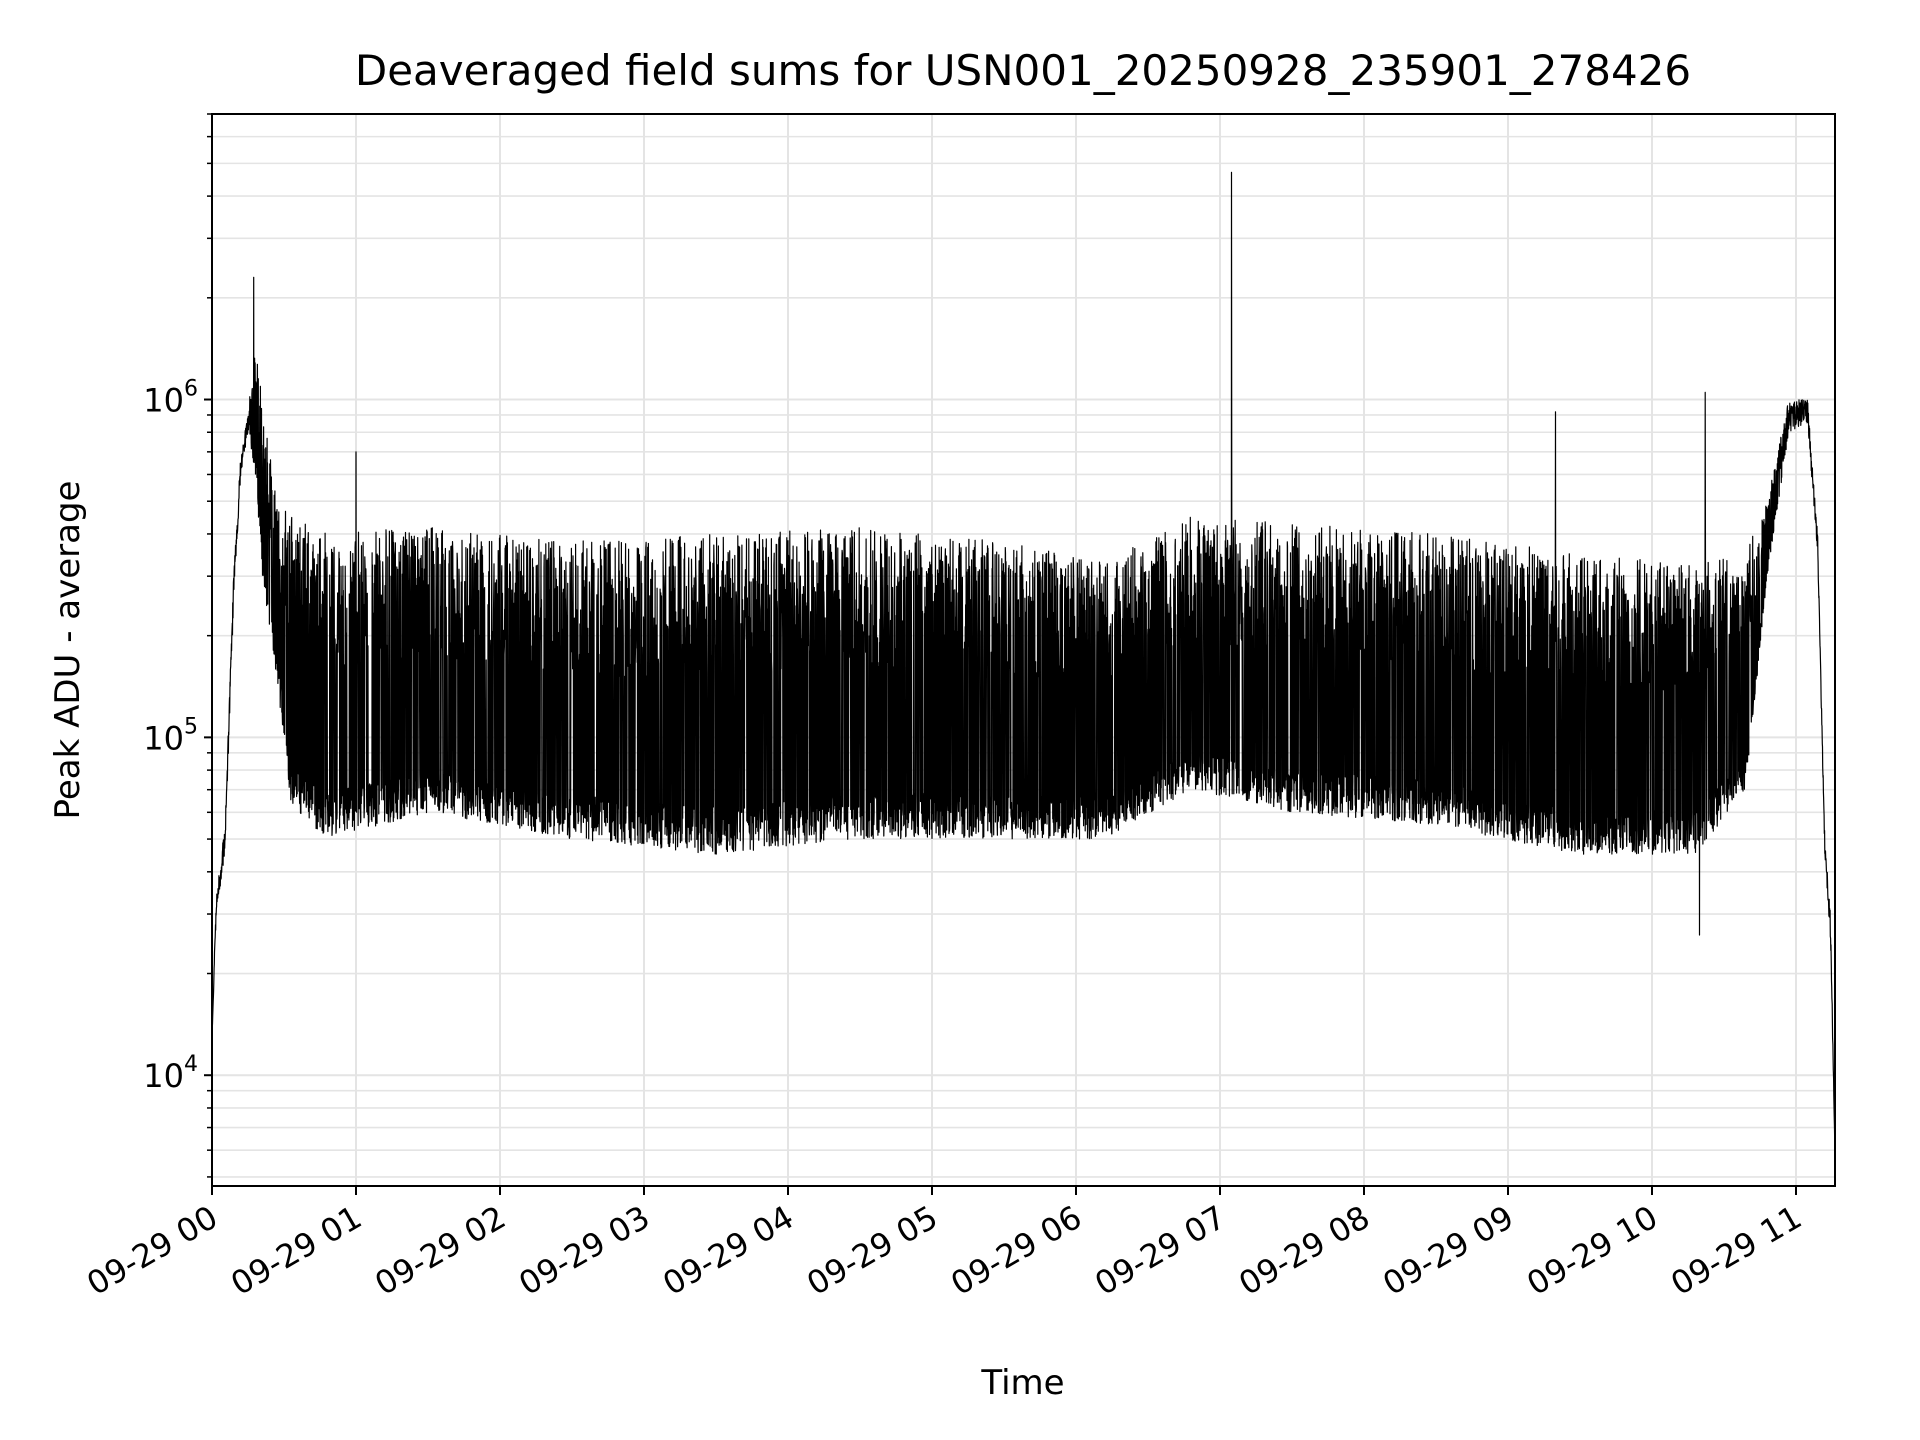 Image resolution: width=1920 pixels, height=1440 pixels. What do you see at coordinates (170, 398) in the screenshot?
I see `y-tick-label: 10⁶` at bounding box center [170, 398].